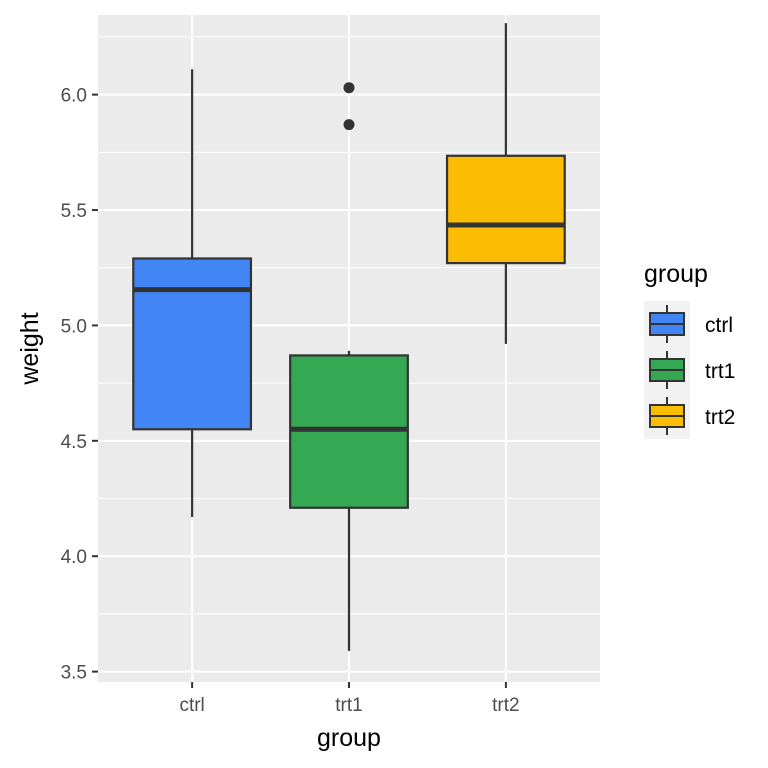  What do you see at coordinates (191, 705) in the screenshot?
I see `x-tick-label: ctrl` at bounding box center [191, 705].